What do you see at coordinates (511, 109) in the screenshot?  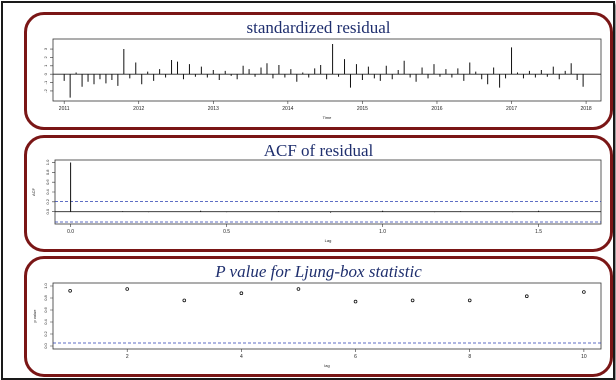 I see `x-tick-label: 2017` at bounding box center [511, 109].